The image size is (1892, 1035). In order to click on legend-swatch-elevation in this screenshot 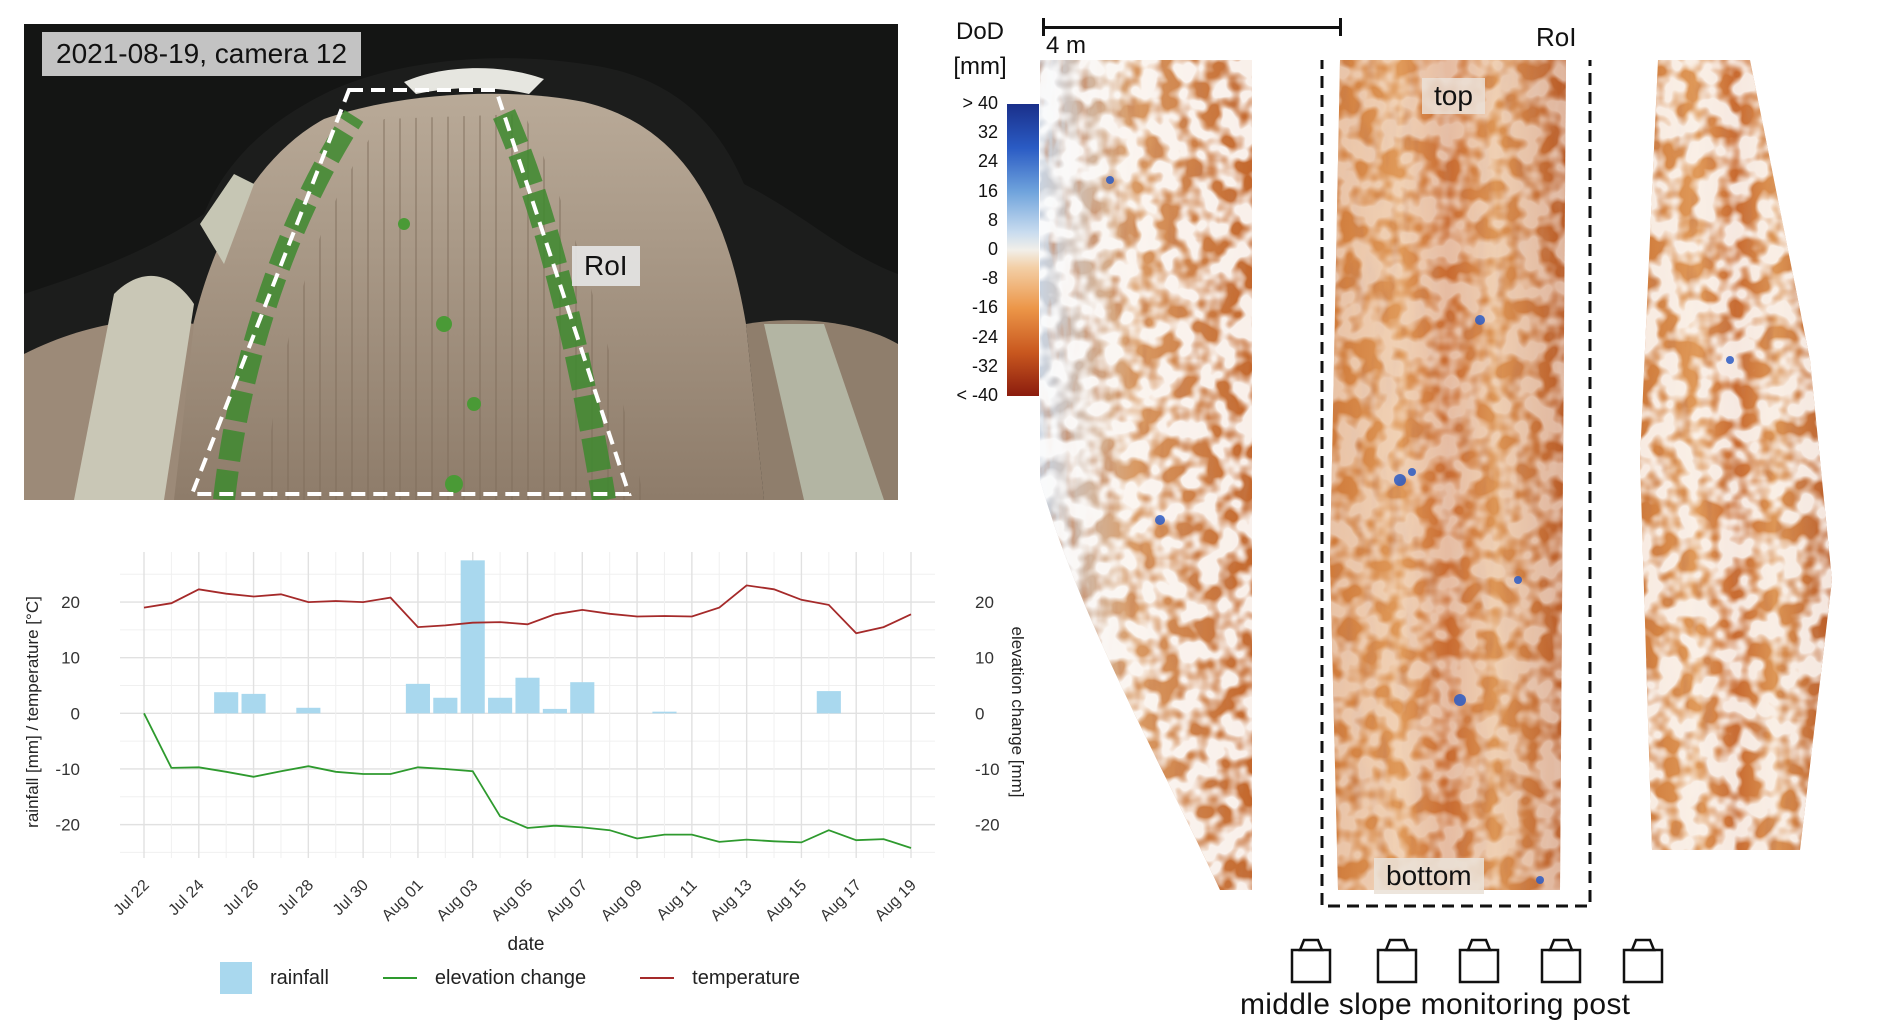, I will do `click(399, 978)`.